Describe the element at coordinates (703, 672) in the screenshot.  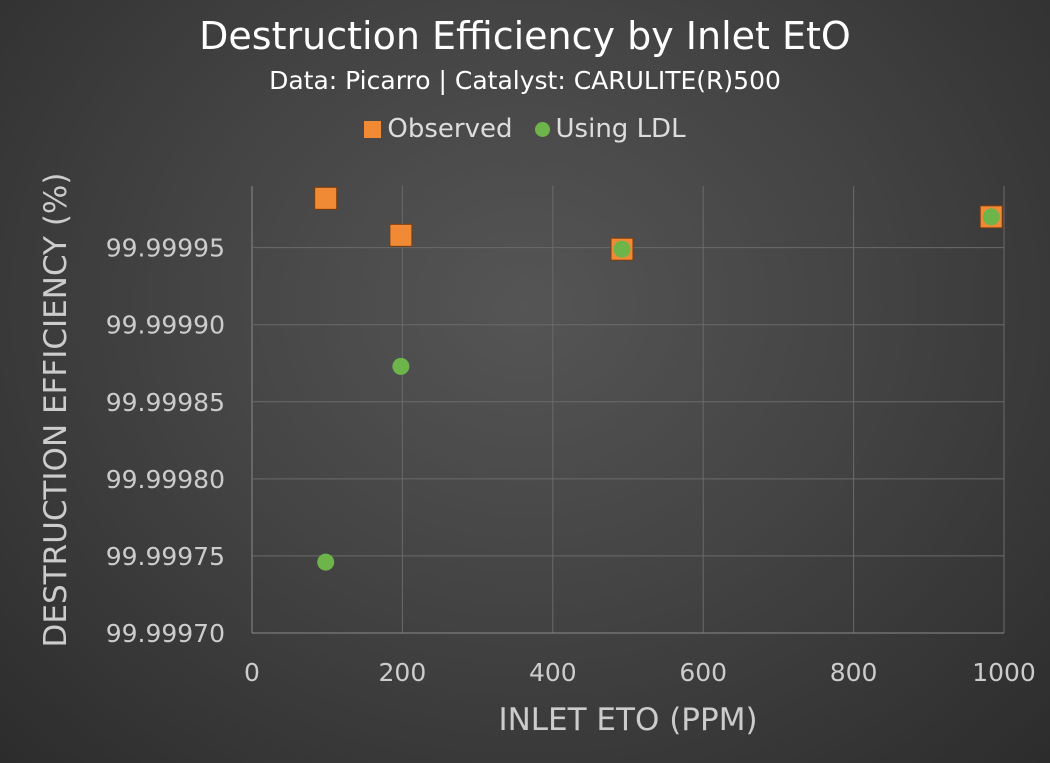
I see `x-tick-label: 600` at that location.